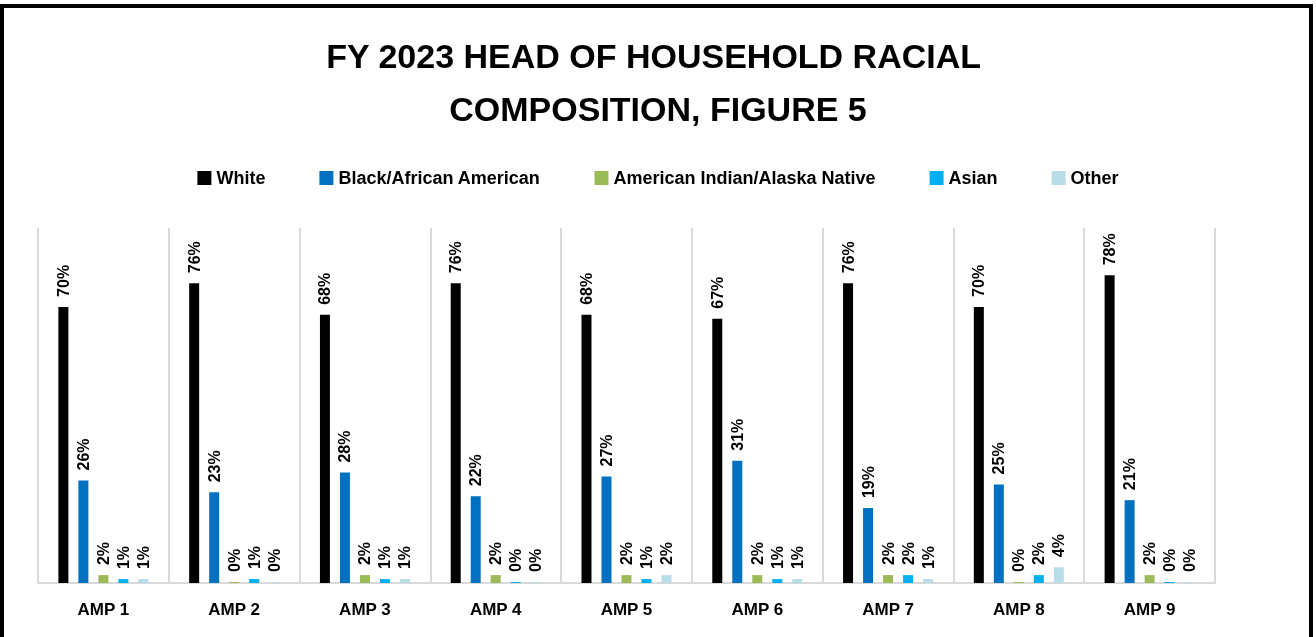 The image size is (1316, 637). What do you see at coordinates (1059, 546) in the screenshot?
I see `data-label: 4%` at bounding box center [1059, 546].